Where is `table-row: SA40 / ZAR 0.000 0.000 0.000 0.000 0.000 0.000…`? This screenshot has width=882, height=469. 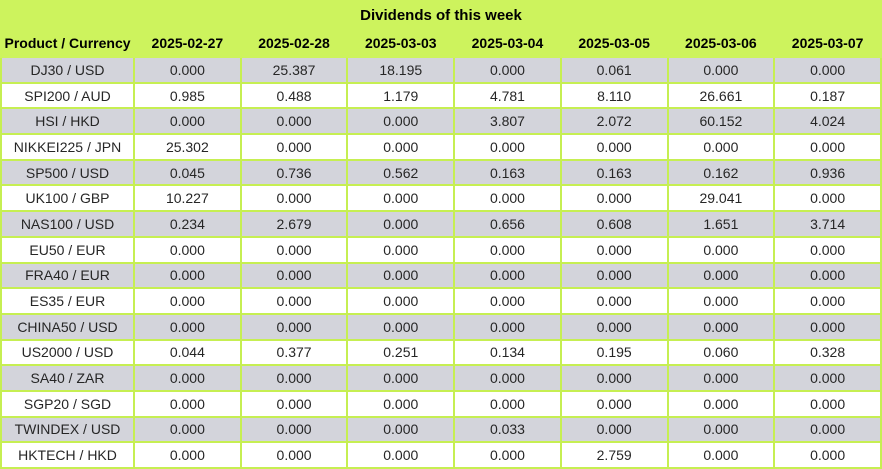
table-row: SA40 / ZAR 0.000 0.000 0.000 0.000 0.000 0.000… is located at coordinates (441, 378).